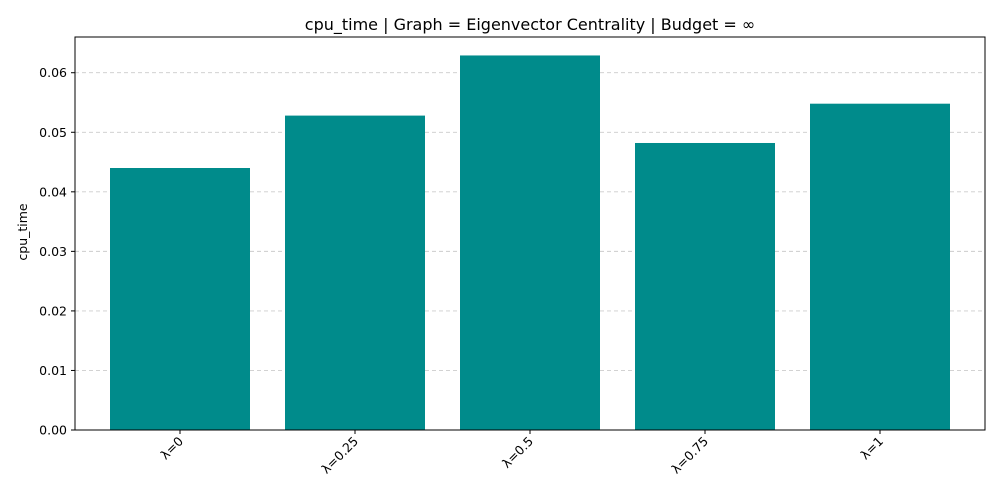 The height and width of the screenshot is (500, 1000). I want to click on x-axis-ticks: λ=0 λ=0.25 λ=0.5 λ=0.75 λ=1, so click(521, 453).